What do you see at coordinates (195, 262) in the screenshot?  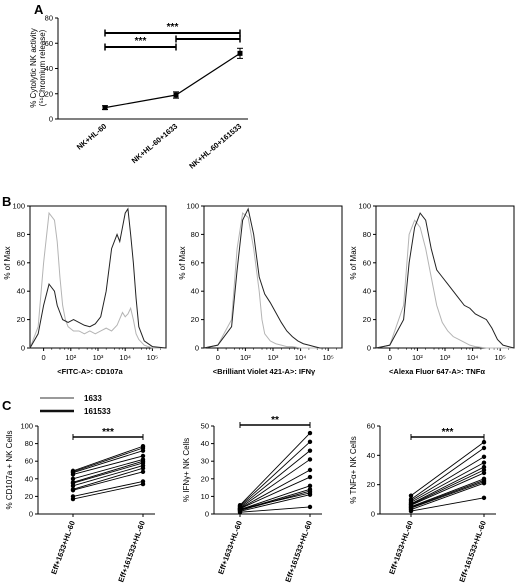 I see `panel-b2-ytick-label: 60` at bounding box center [195, 262].